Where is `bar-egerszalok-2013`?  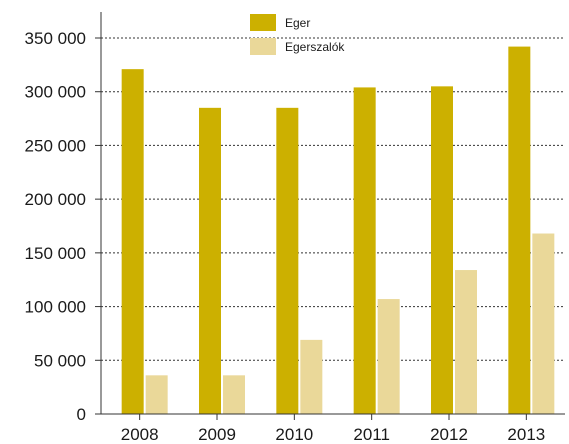
bar-egerszalok-2013 is located at coordinates (543, 323).